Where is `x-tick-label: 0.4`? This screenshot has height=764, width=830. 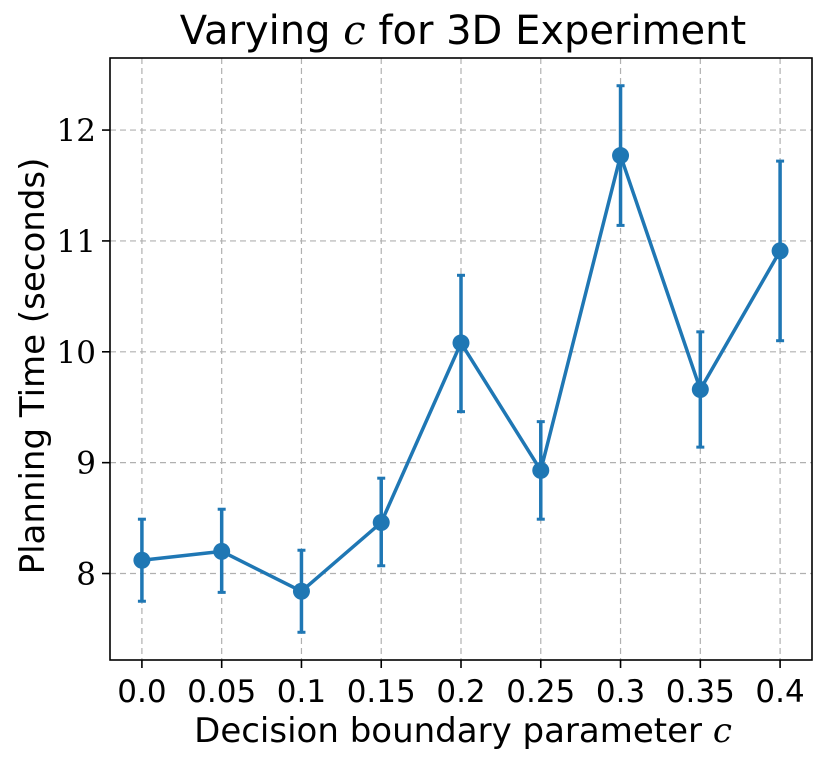
x-tick-label: 0.4 is located at coordinates (779, 692).